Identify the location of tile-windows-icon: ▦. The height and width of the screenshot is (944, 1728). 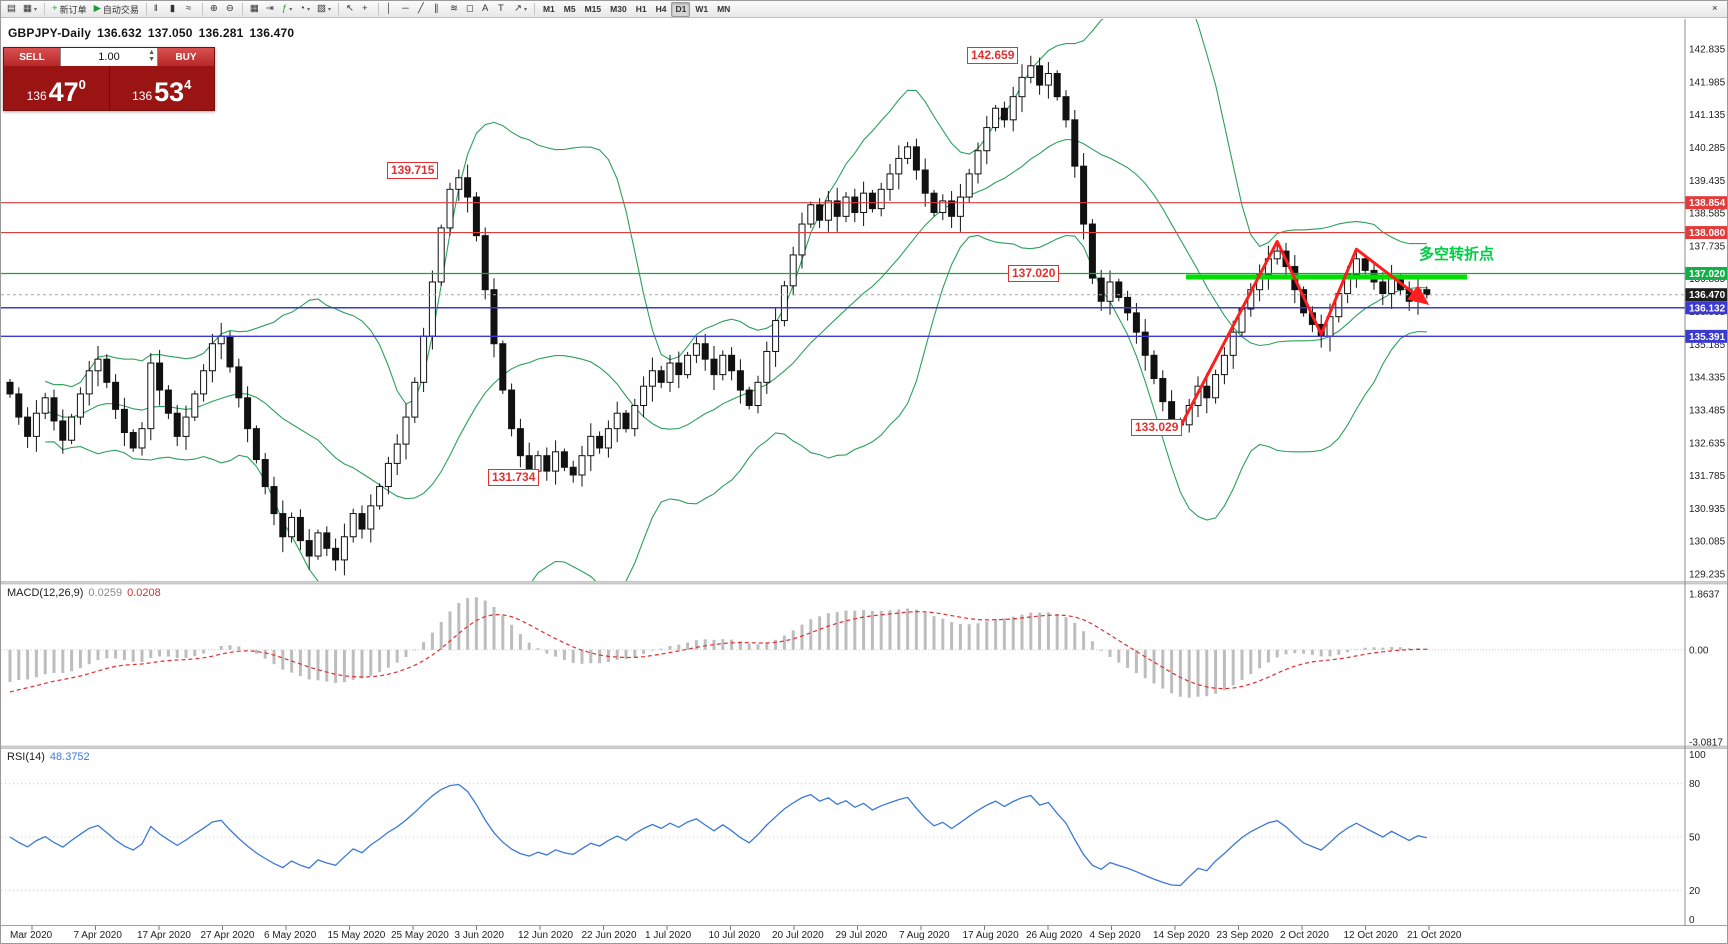
(254, 9).